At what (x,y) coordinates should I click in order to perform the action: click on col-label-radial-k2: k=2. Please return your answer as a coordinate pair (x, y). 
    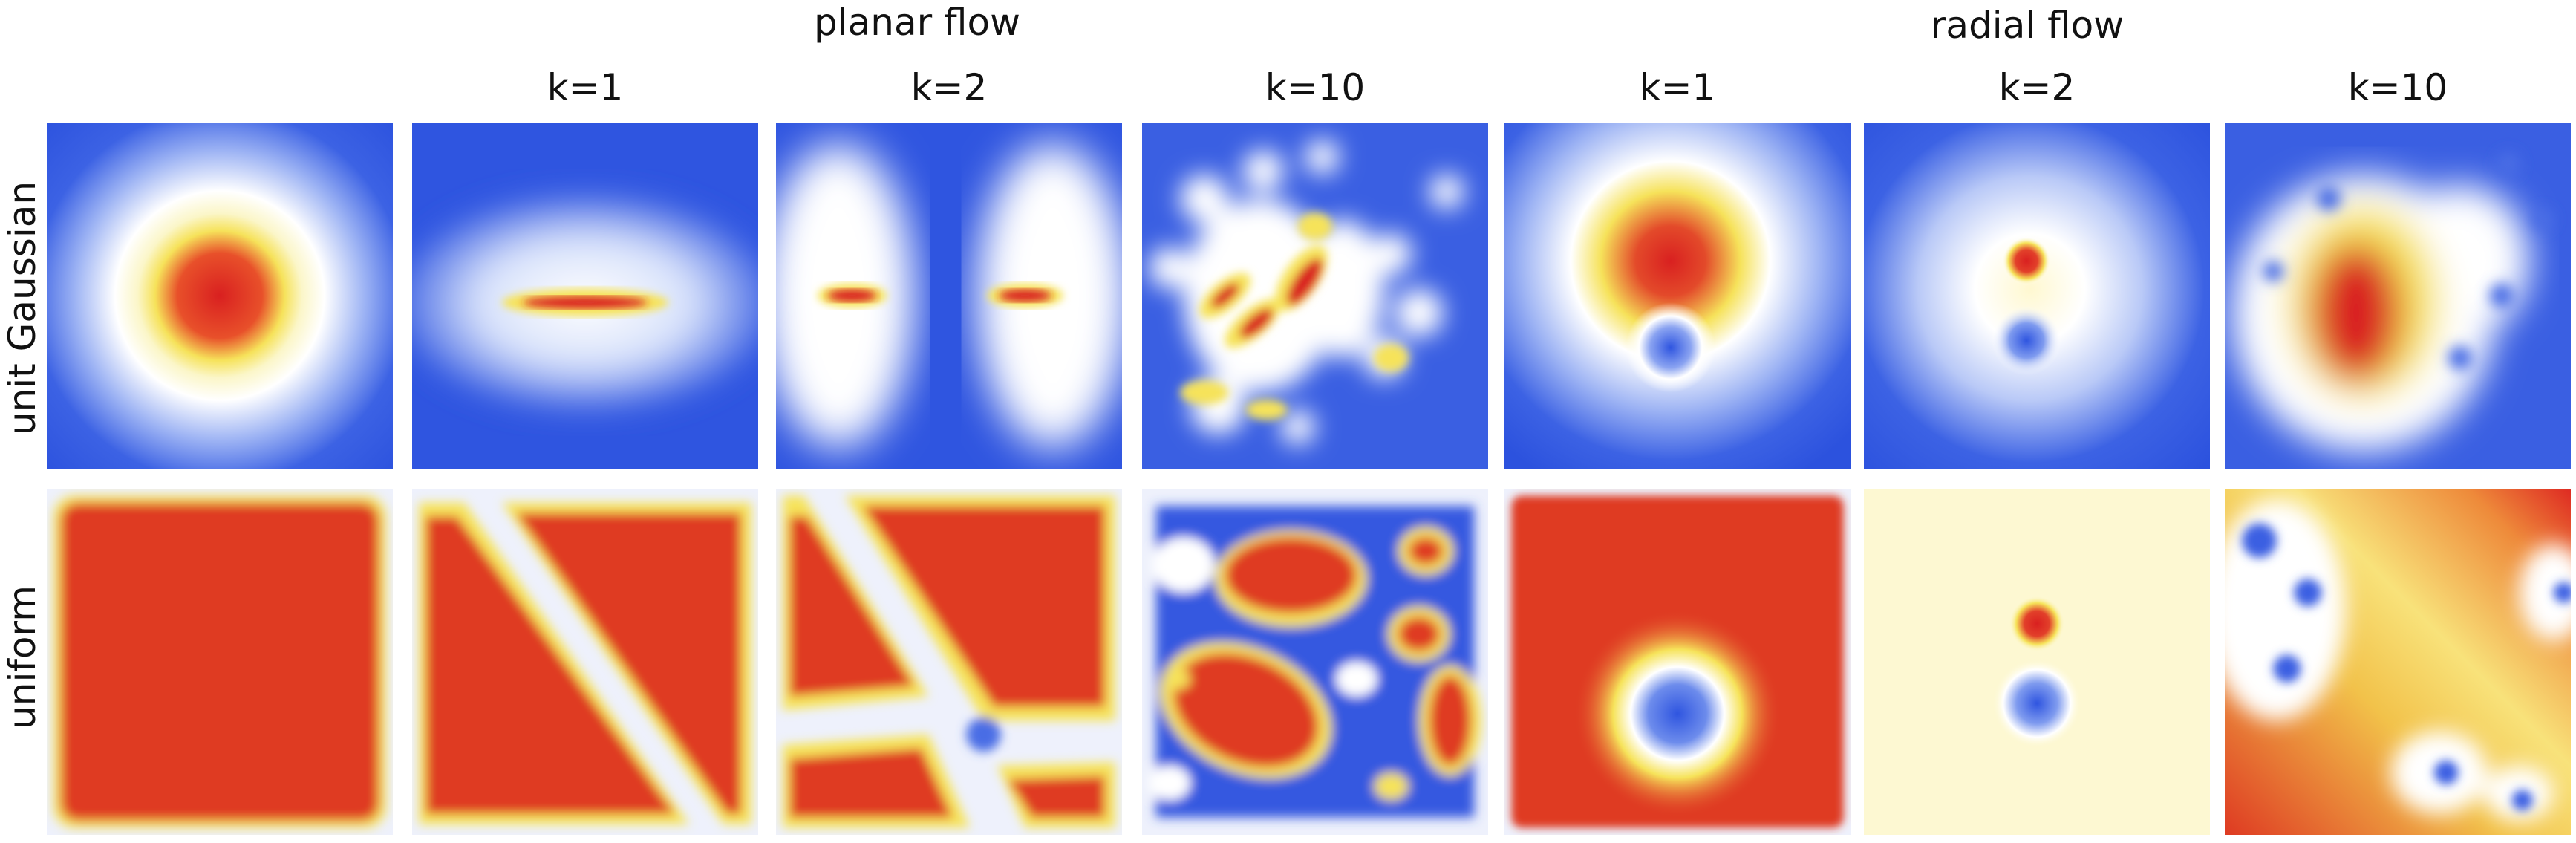
    Looking at the image, I should click on (2037, 87).